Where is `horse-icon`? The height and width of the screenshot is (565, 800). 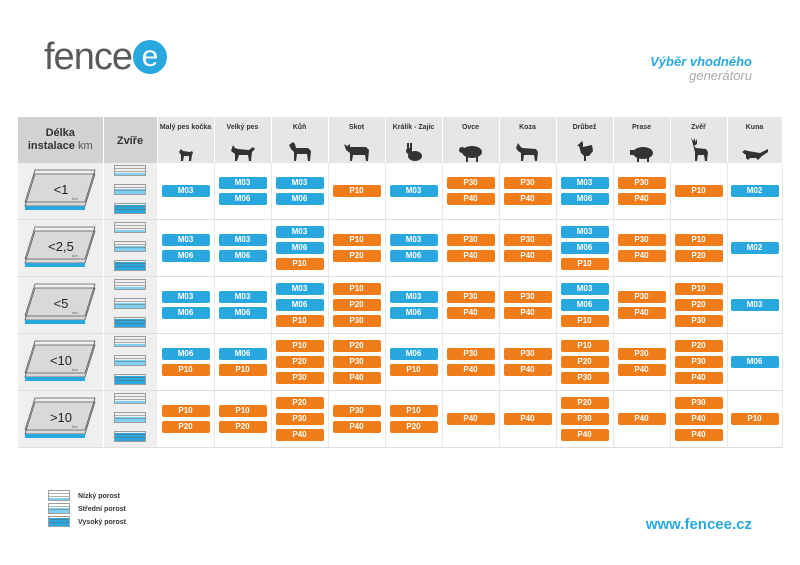 horse-icon is located at coordinates (300, 151).